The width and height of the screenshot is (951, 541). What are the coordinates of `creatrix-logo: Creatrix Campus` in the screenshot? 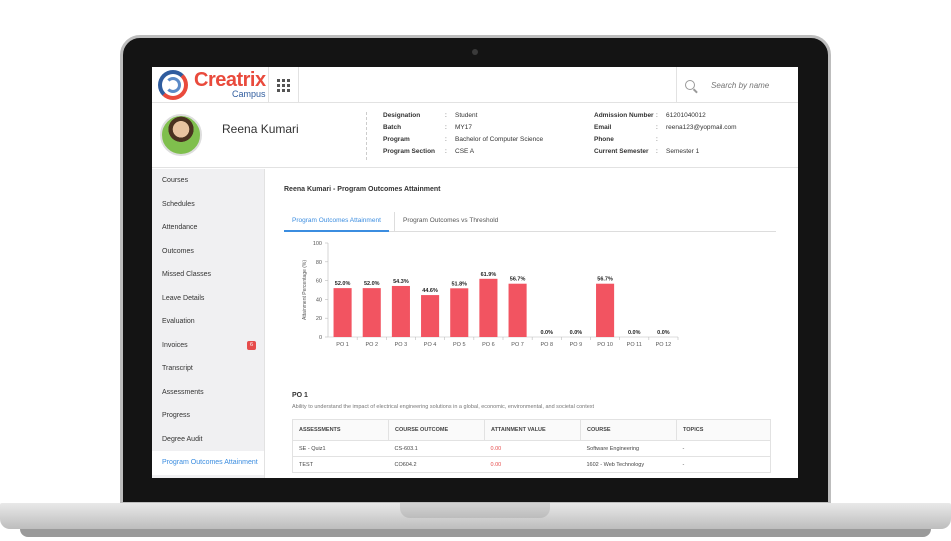 It's located at (211, 85).